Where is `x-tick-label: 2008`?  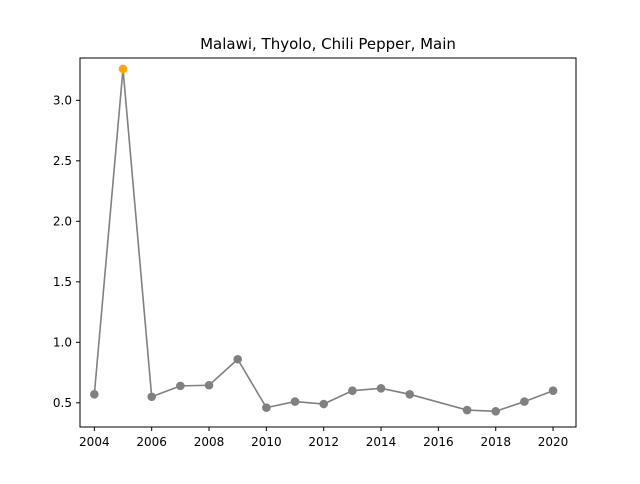
x-tick-label: 2008 is located at coordinates (209, 442).